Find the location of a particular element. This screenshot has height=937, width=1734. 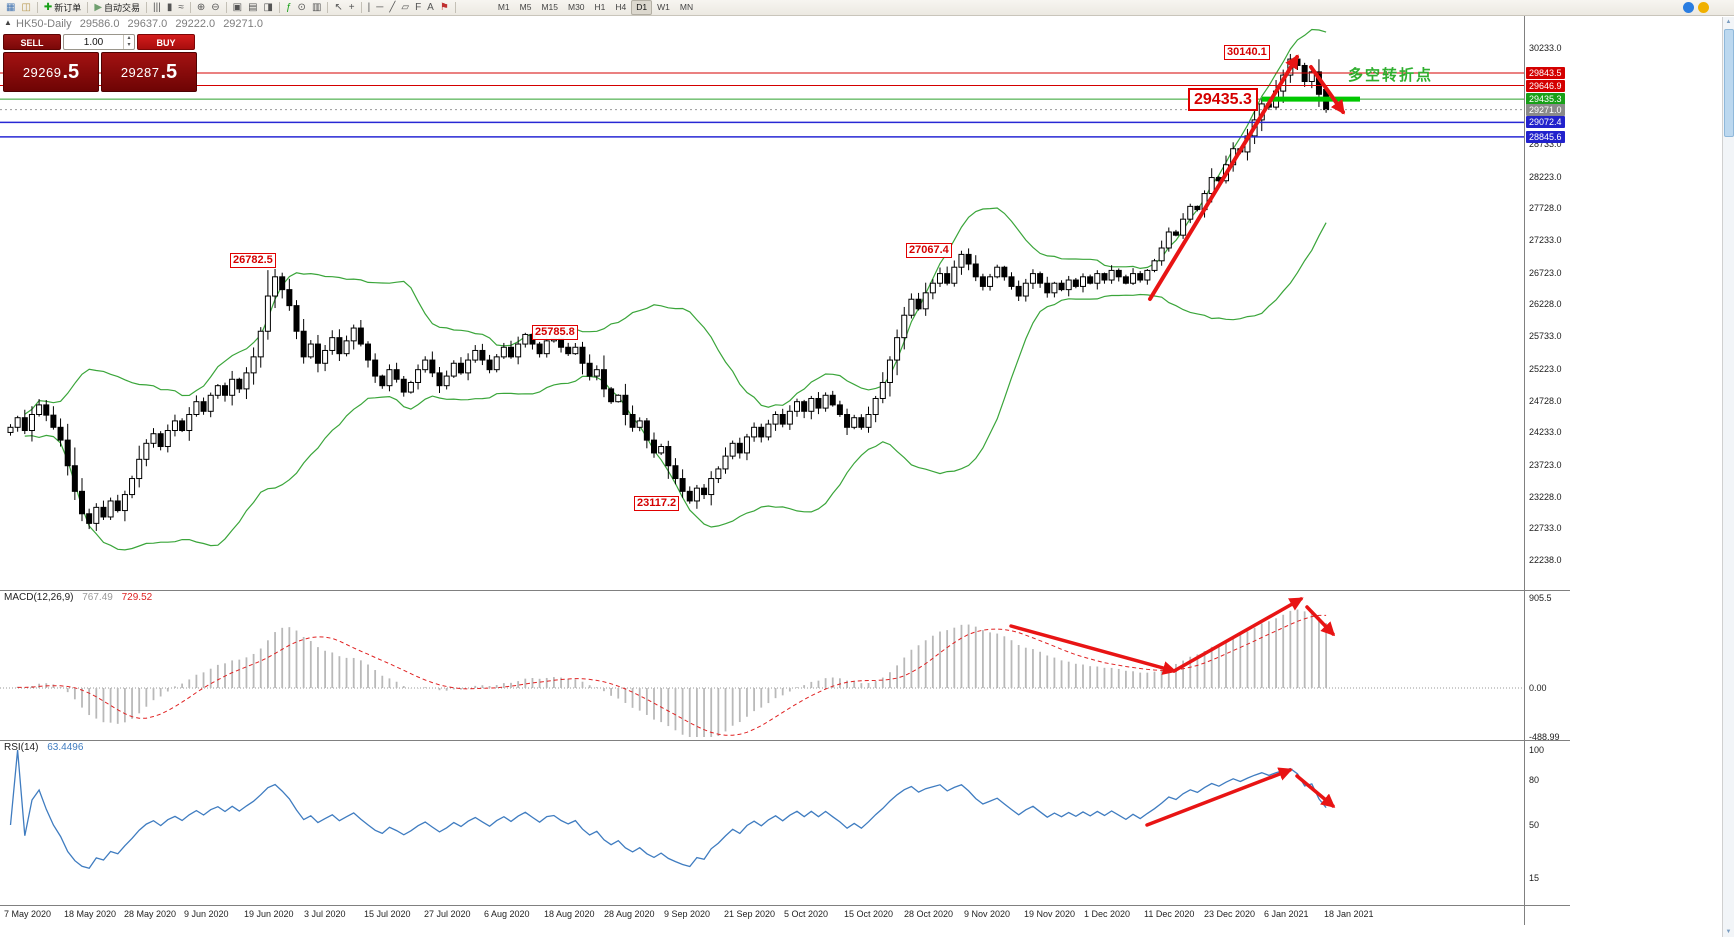

sell-price-box: 29269 .5 is located at coordinates (51, 72).